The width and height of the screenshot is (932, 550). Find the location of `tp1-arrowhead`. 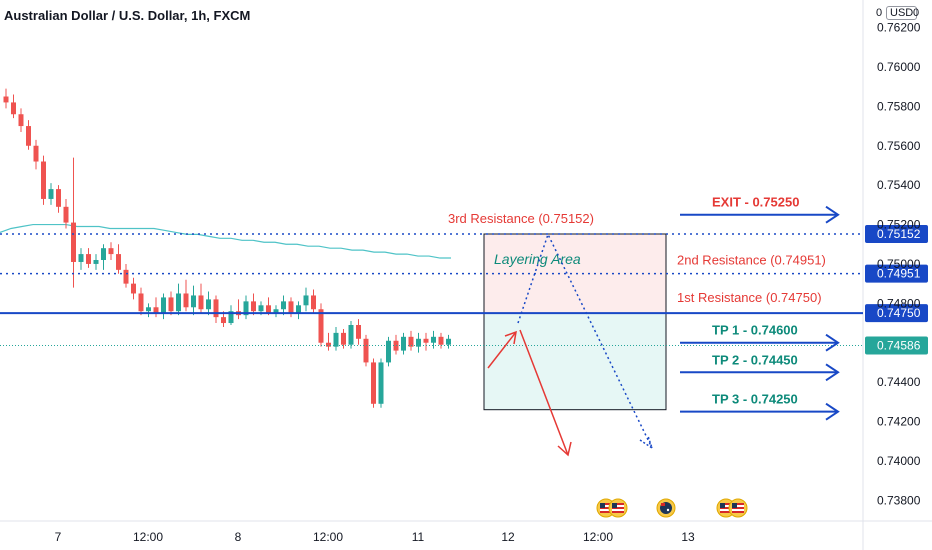

tp1-arrowhead is located at coordinates (832, 342).